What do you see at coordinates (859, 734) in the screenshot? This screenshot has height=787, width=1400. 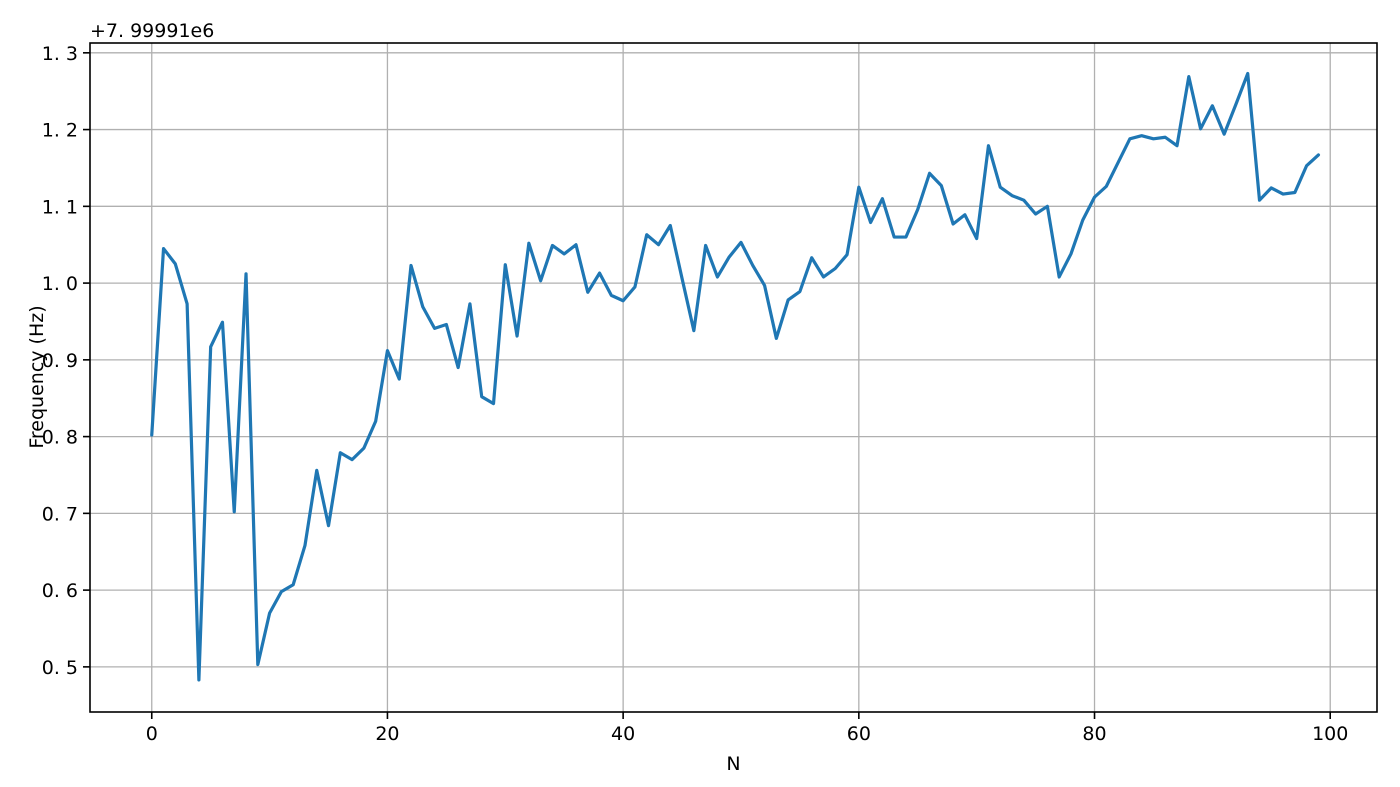 I see `x-tick-label: 60` at bounding box center [859, 734].